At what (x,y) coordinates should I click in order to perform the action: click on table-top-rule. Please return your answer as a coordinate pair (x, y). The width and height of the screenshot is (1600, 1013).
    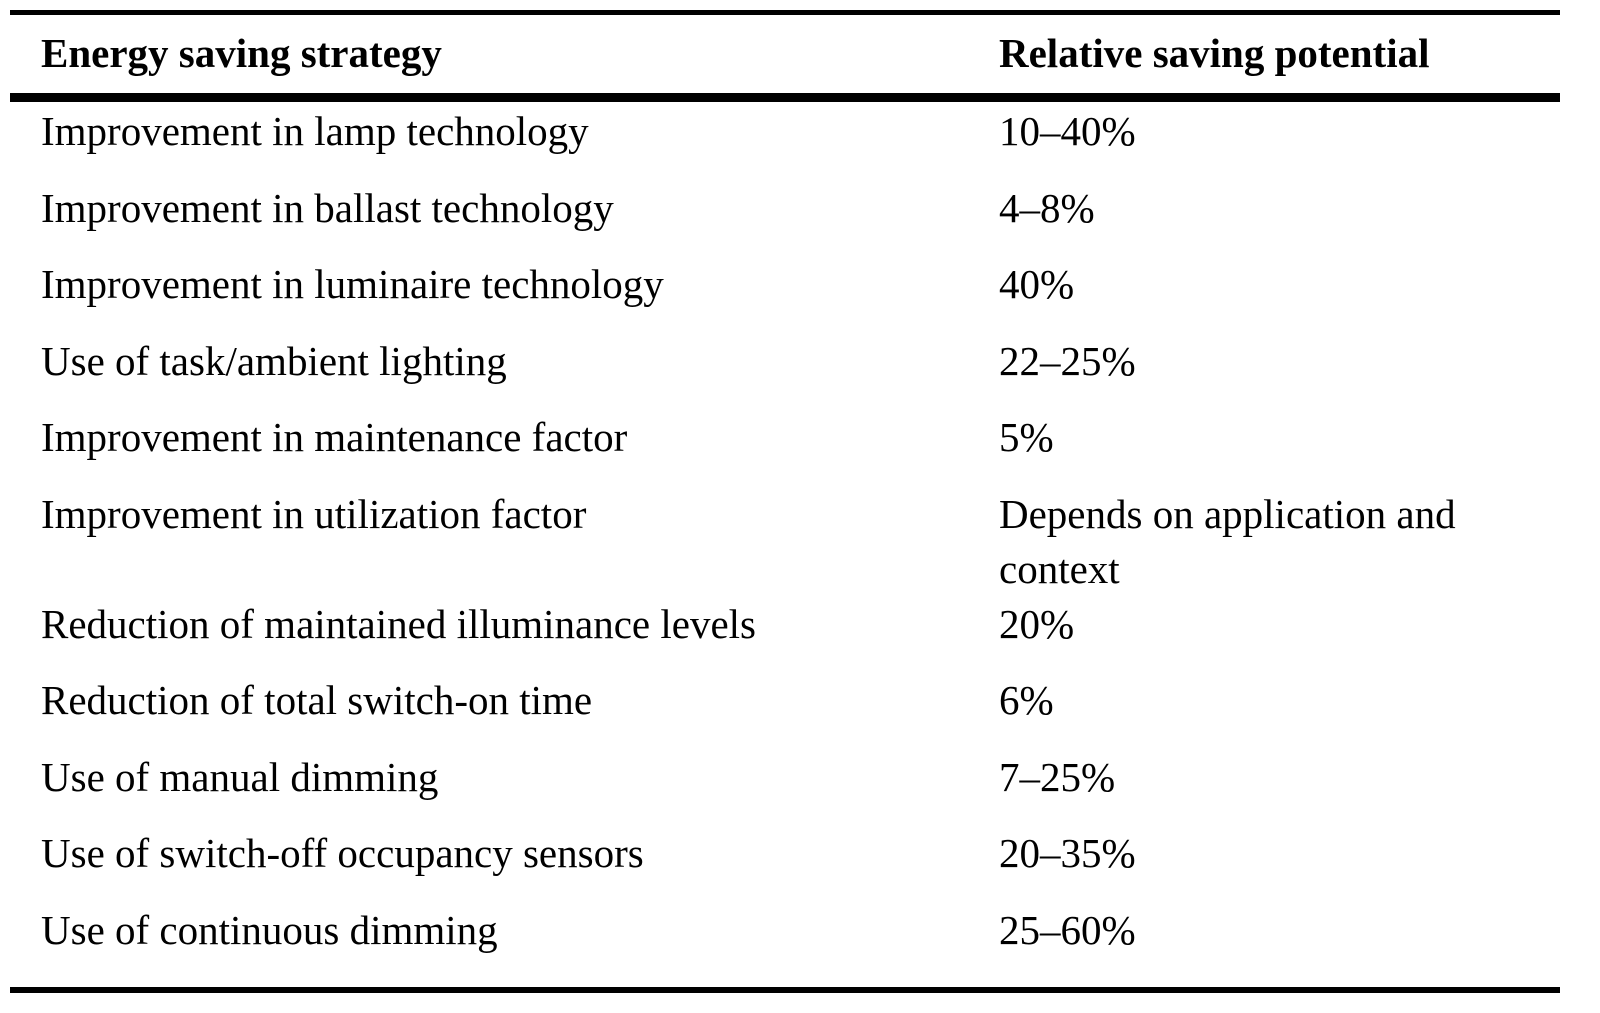
    Looking at the image, I should click on (785, 12).